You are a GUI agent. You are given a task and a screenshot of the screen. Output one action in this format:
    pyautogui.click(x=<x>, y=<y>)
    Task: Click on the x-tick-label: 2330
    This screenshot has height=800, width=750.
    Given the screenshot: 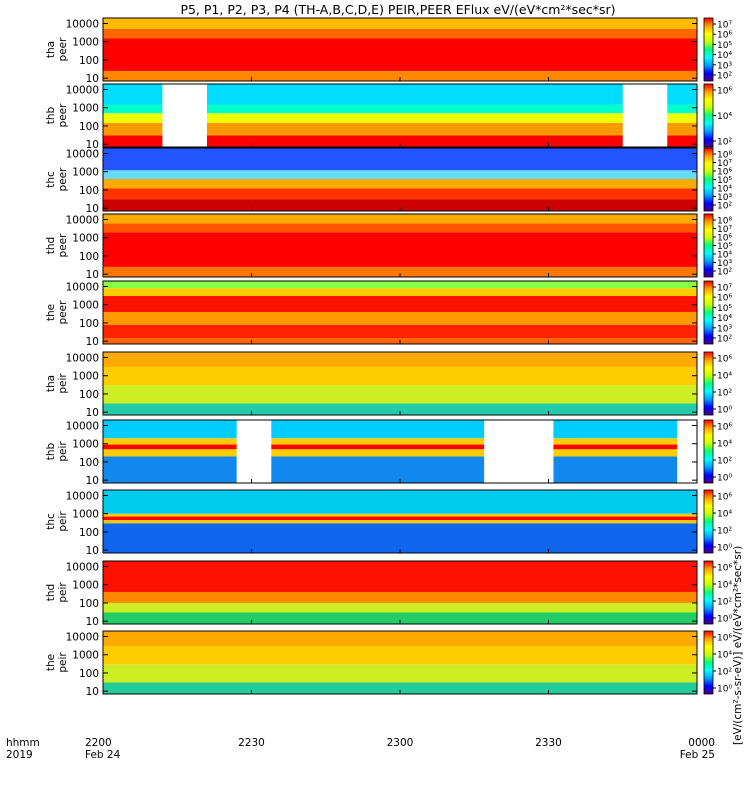 What is the action you would take?
    pyautogui.click(x=548, y=743)
    